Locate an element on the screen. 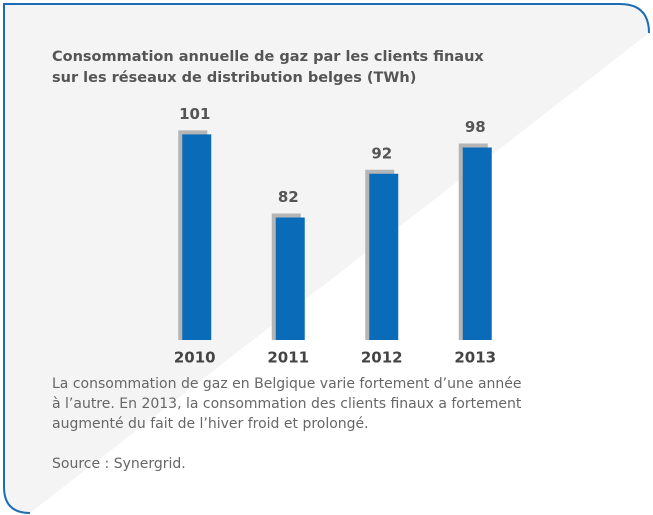 This screenshot has height=515, width=653. value-label: 98 is located at coordinates (475, 127).